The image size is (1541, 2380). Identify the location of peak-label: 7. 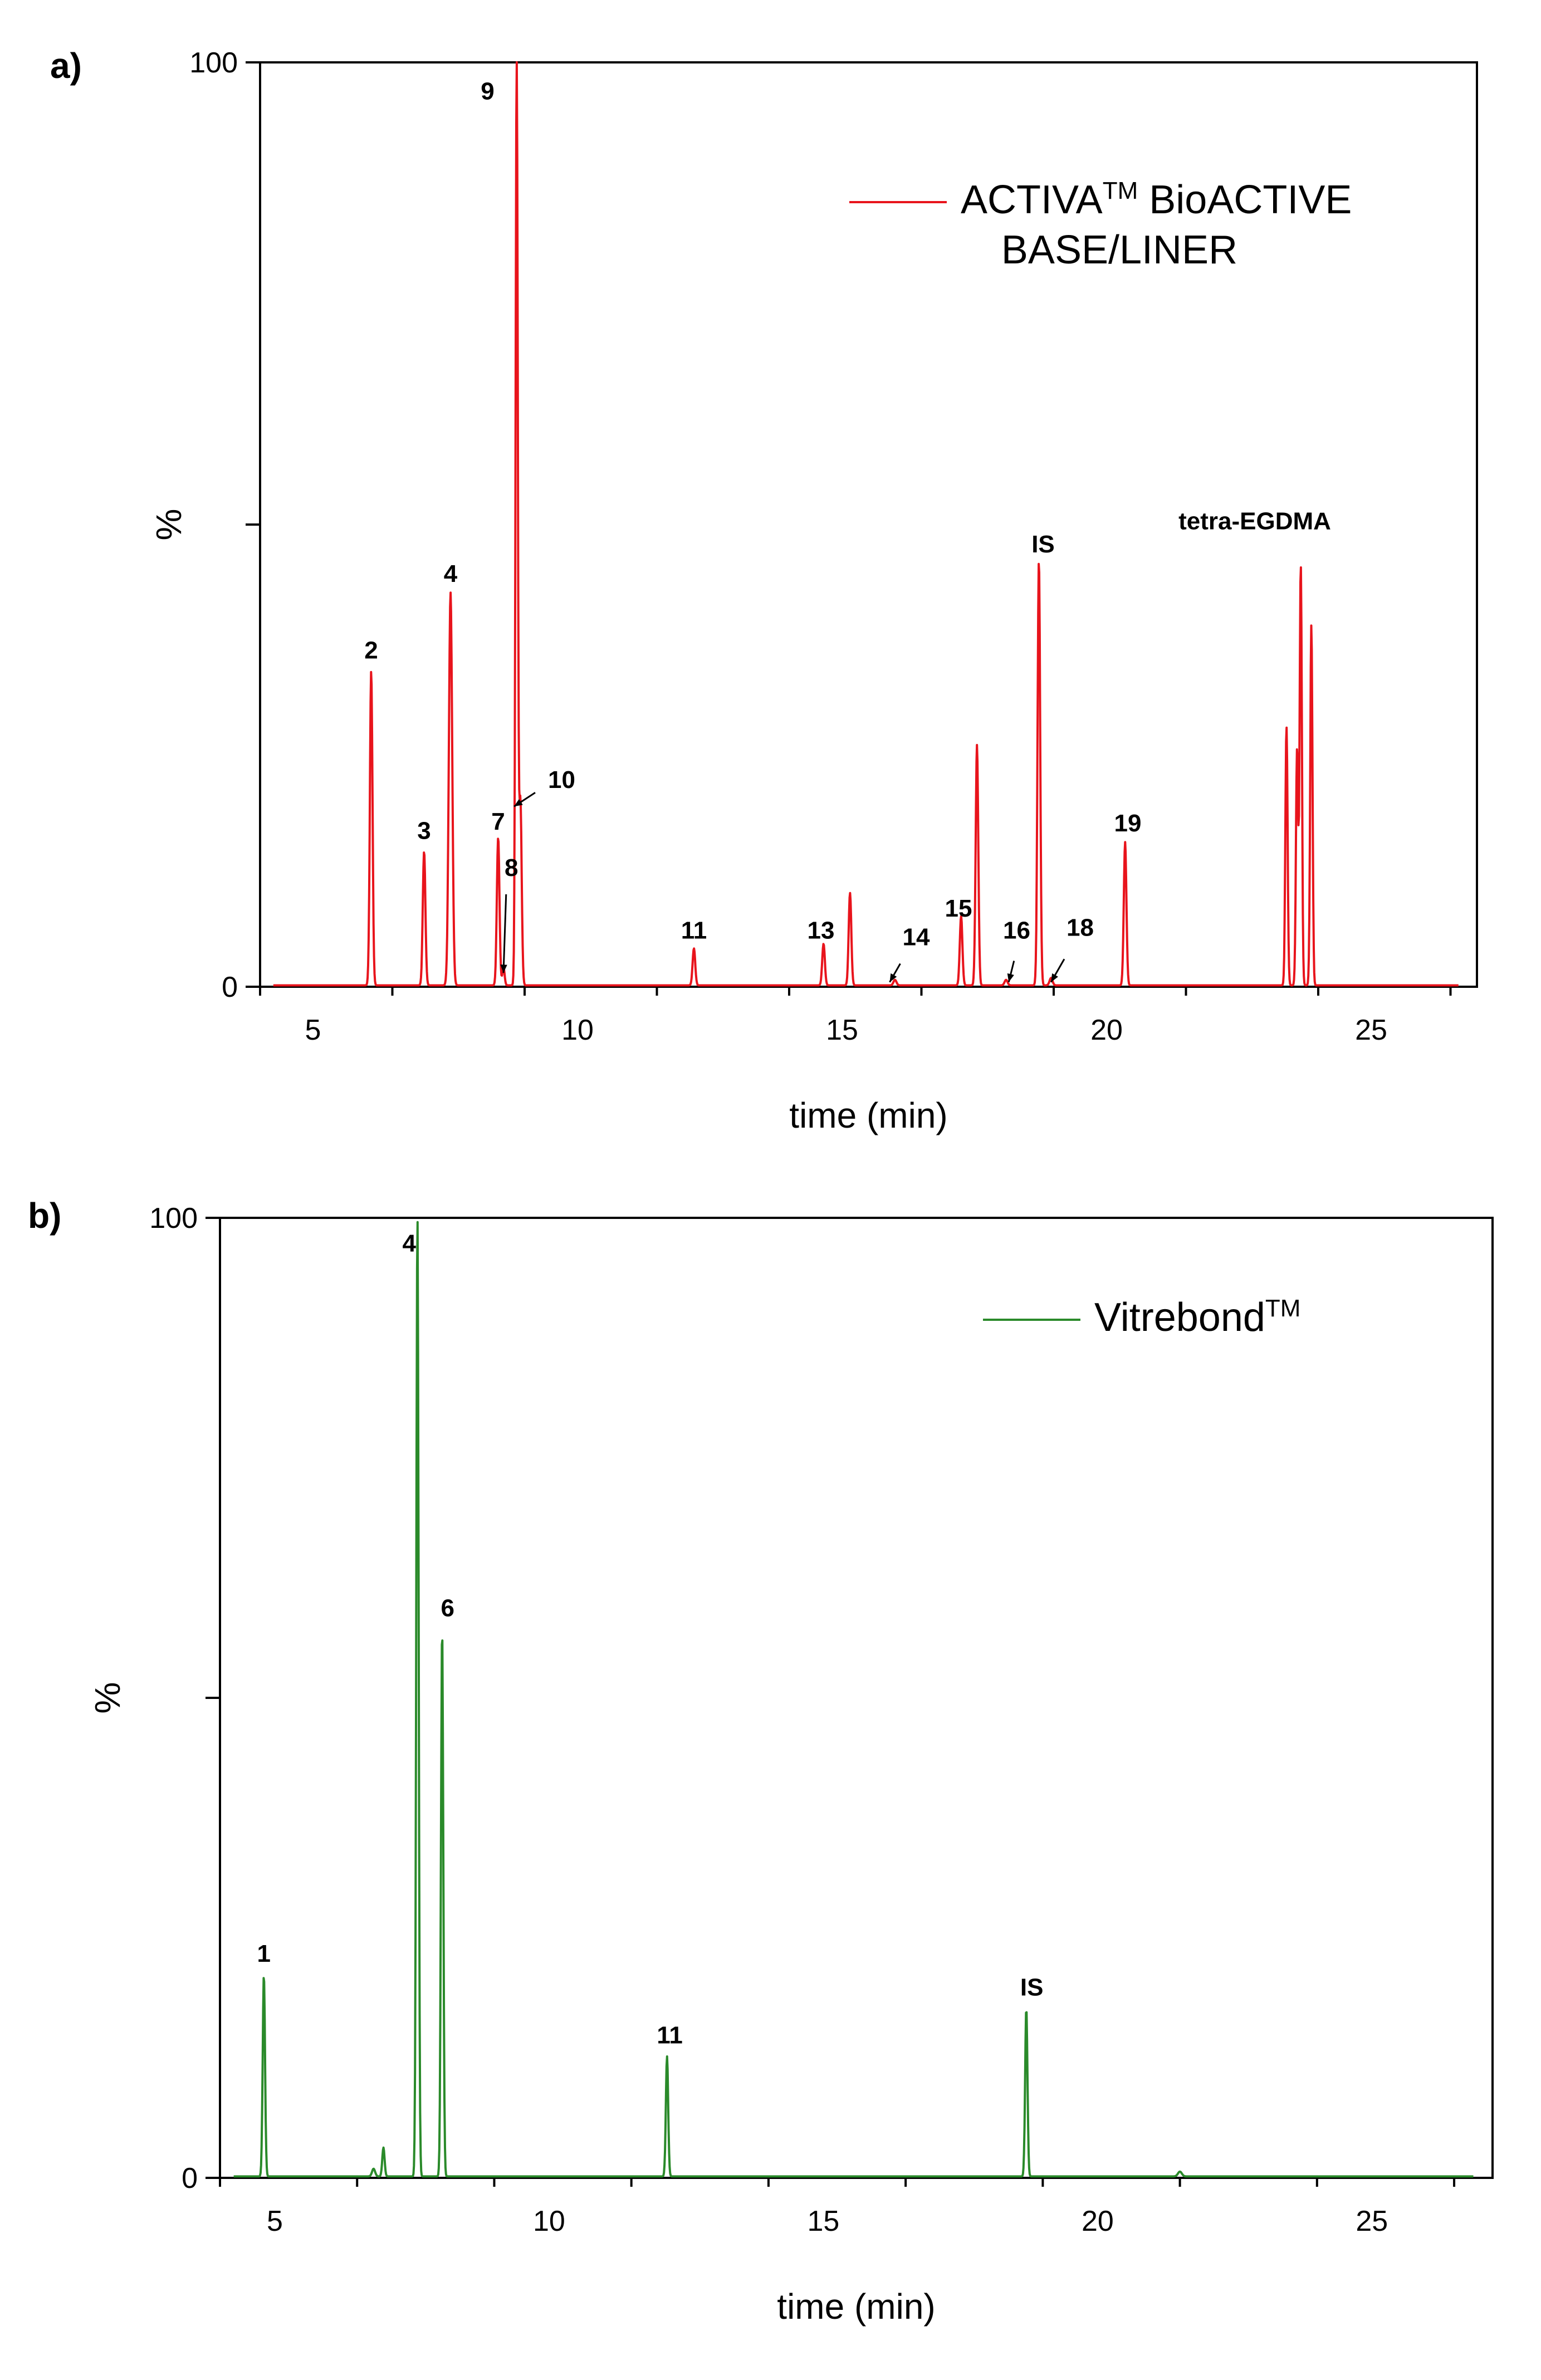
(498, 821).